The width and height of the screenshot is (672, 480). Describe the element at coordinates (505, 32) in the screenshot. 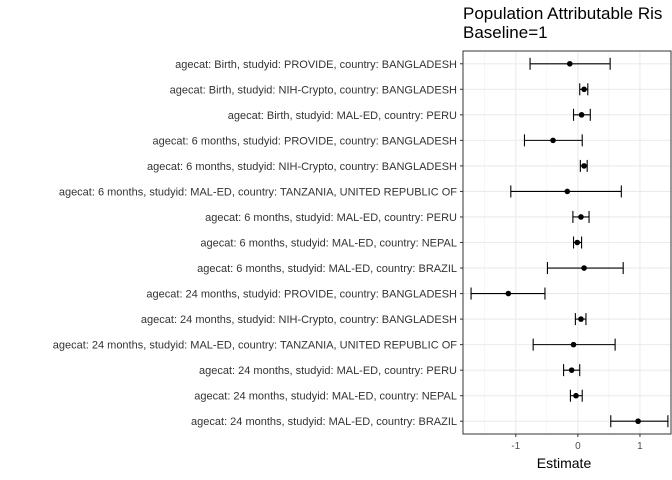

I see `chart-subtitle-text: Baseline=1` at that location.